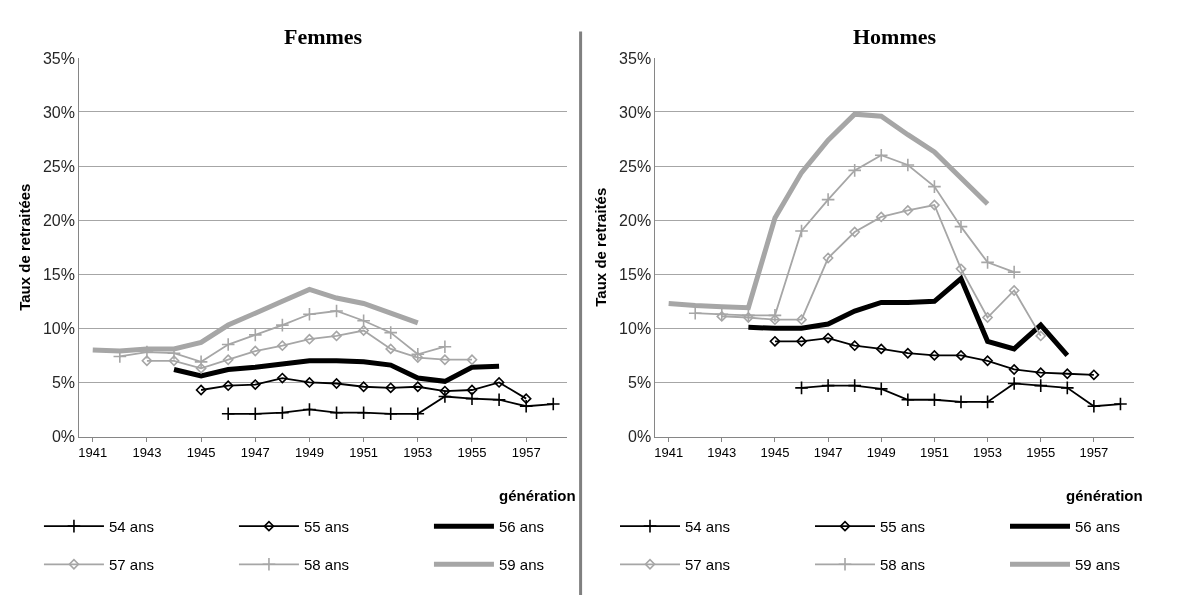 The width and height of the screenshot is (1200, 604). I want to click on chart-title: Hommes, so click(895, 36).